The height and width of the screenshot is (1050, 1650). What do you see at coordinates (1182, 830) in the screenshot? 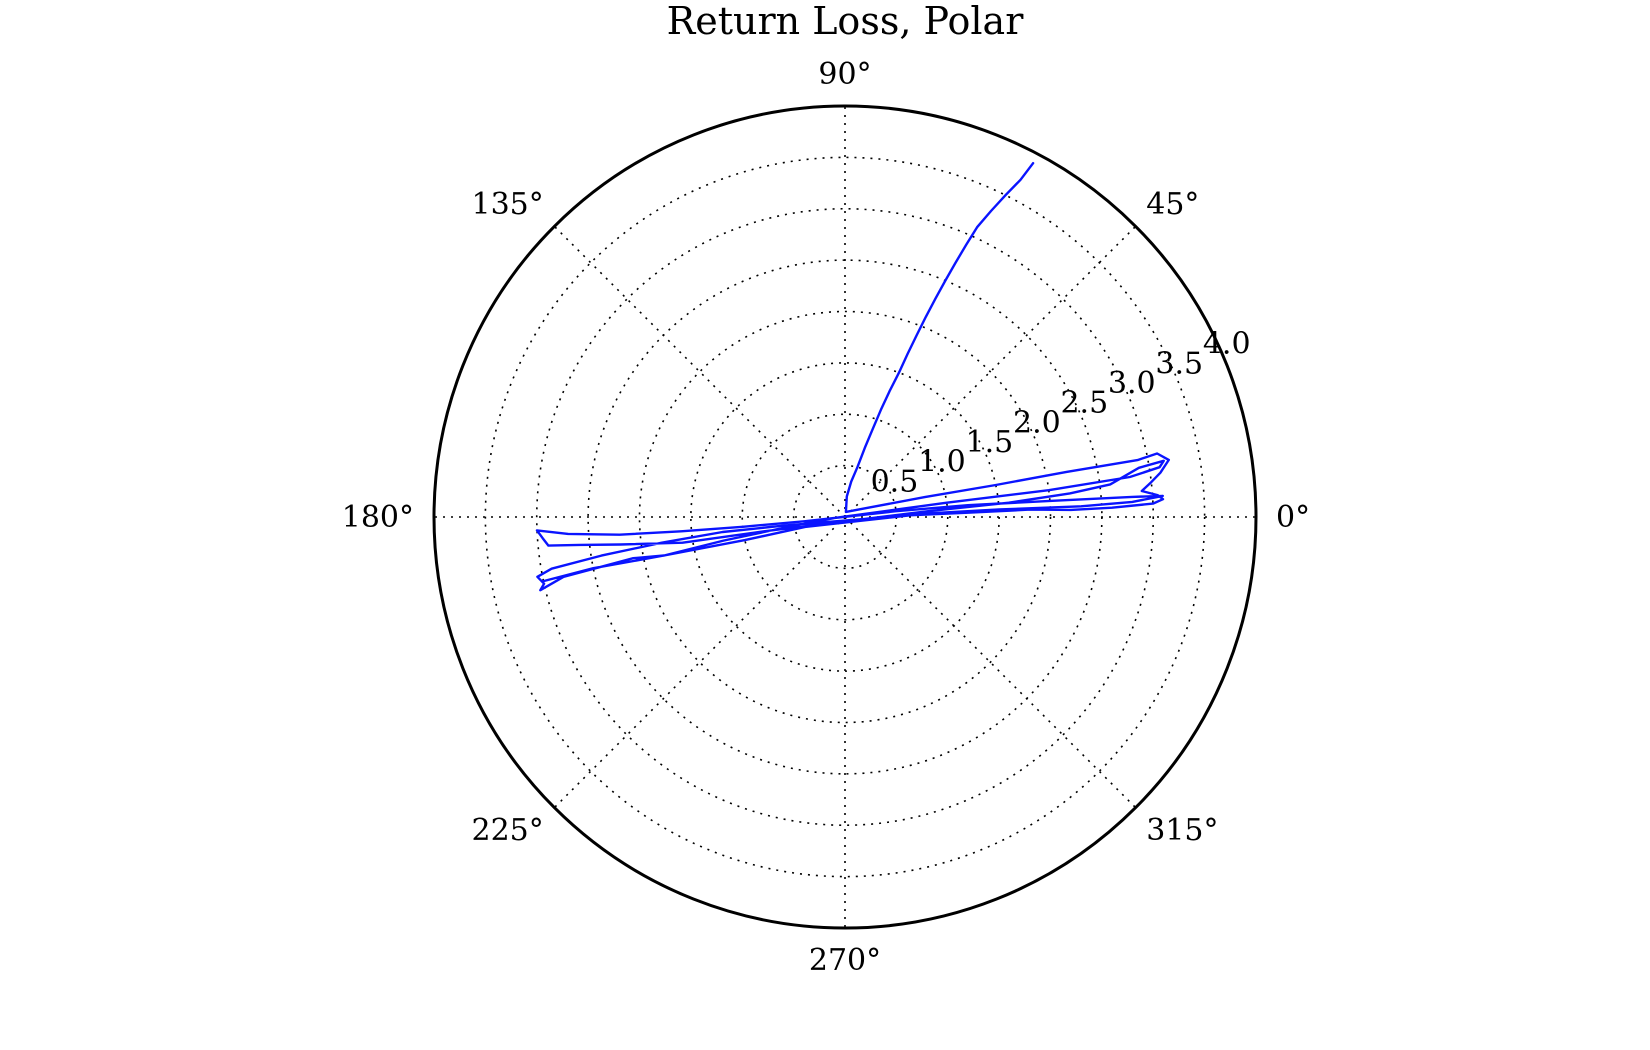
I see `theta-tick-label: 315°` at bounding box center [1182, 830].